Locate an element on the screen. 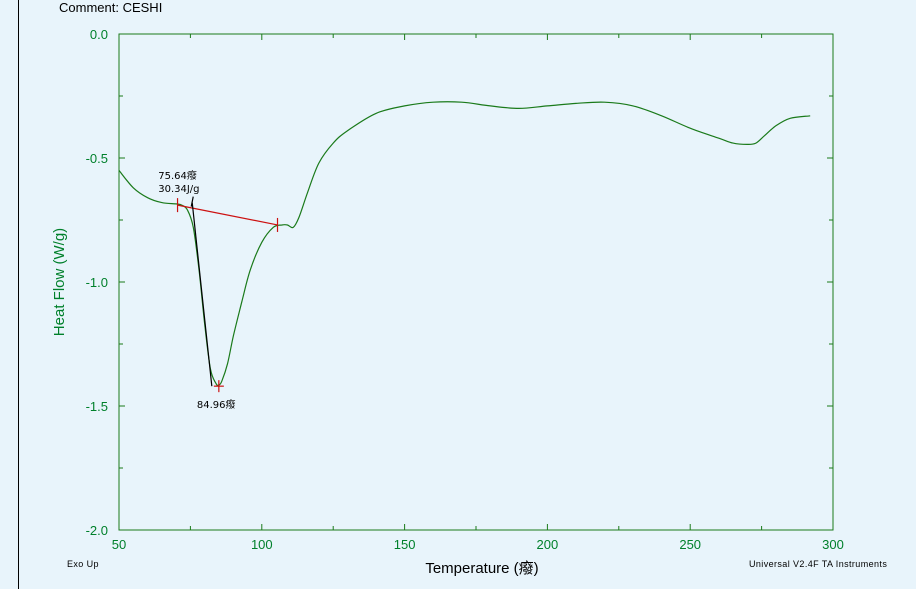 The image size is (916, 589). instrument-label: Universal V2.4F TA Instruments is located at coordinates (818, 564).